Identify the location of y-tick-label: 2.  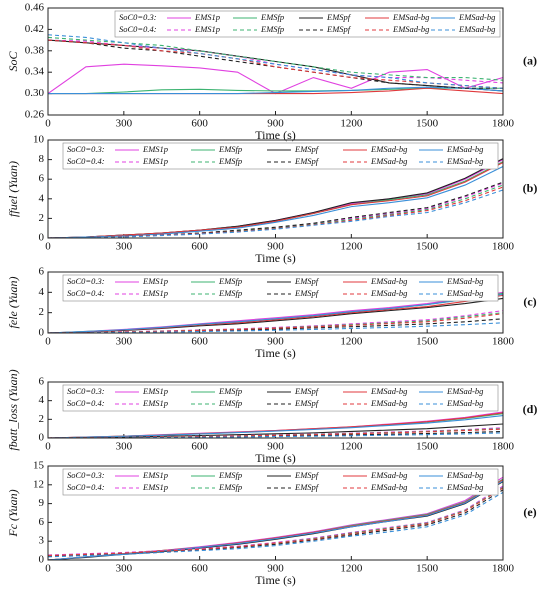
(42, 312).